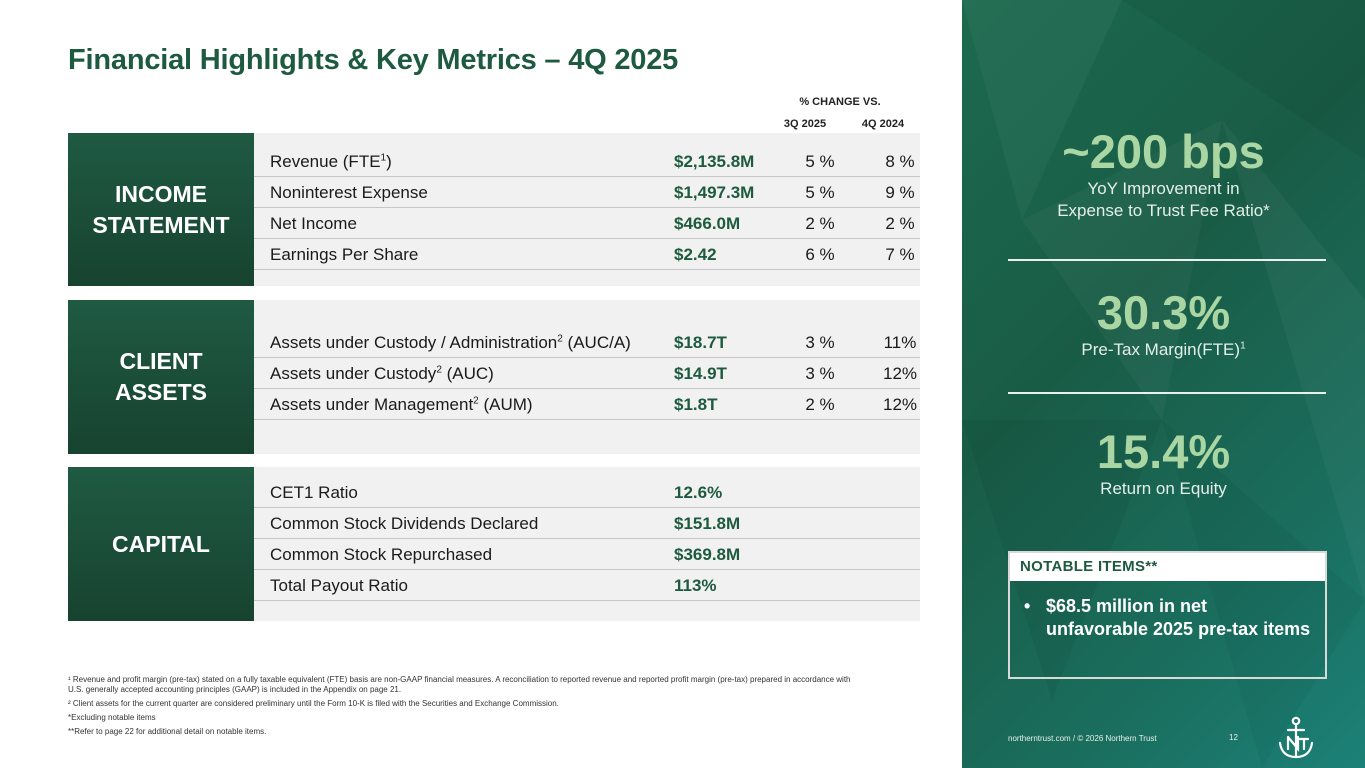  Describe the element at coordinates (313, 223) in the screenshot. I see `row-label: Net Income` at that location.